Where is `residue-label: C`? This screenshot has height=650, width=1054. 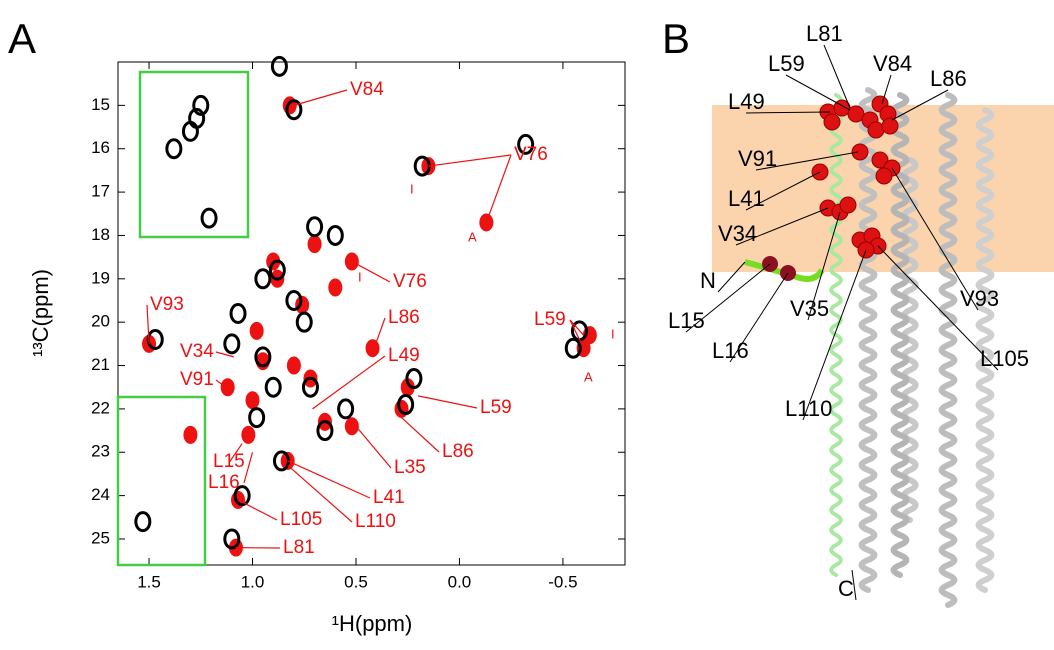 residue-label: C is located at coordinates (846, 588).